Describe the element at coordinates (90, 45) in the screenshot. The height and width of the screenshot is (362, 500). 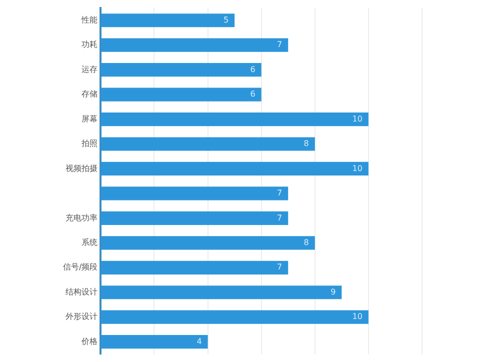
I see `y-tick-label: 功耗` at that location.